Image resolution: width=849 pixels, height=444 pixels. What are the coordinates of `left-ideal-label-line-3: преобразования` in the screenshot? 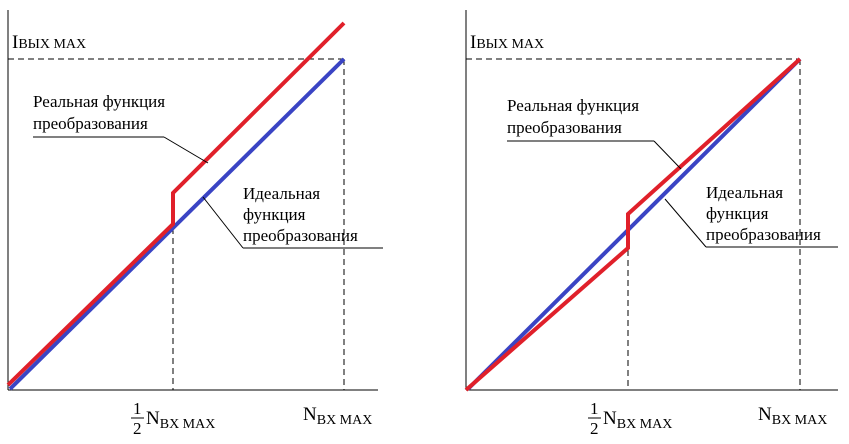 It's located at (300, 235).